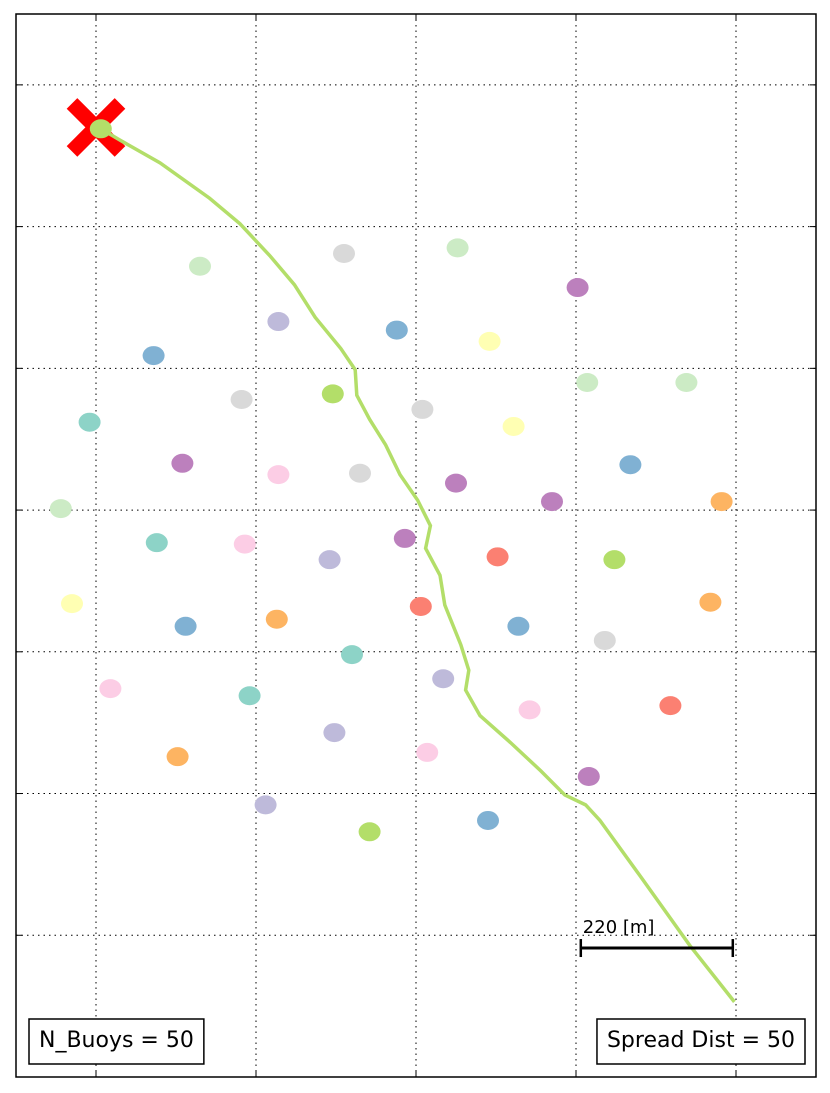  Describe the element at coordinates (619, 927) in the screenshot. I see `scale-bar-label: 220 [m]` at that location.